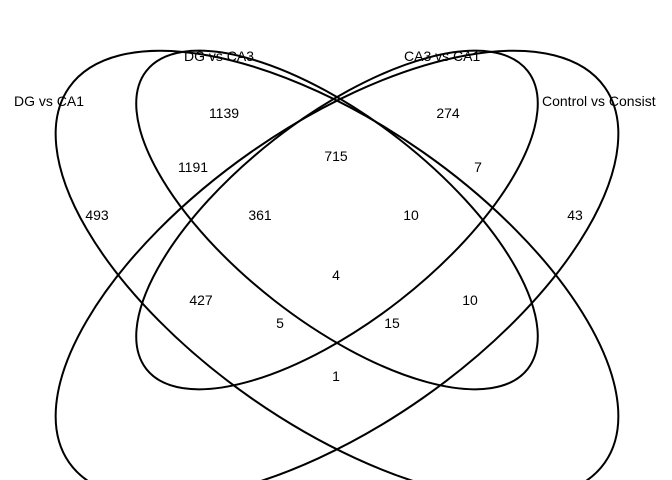 The image size is (672, 480). Describe the element at coordinates (599, 101) in the screenshot. I see `set-label-control-vs-consist: Control vs Consist` at that location.